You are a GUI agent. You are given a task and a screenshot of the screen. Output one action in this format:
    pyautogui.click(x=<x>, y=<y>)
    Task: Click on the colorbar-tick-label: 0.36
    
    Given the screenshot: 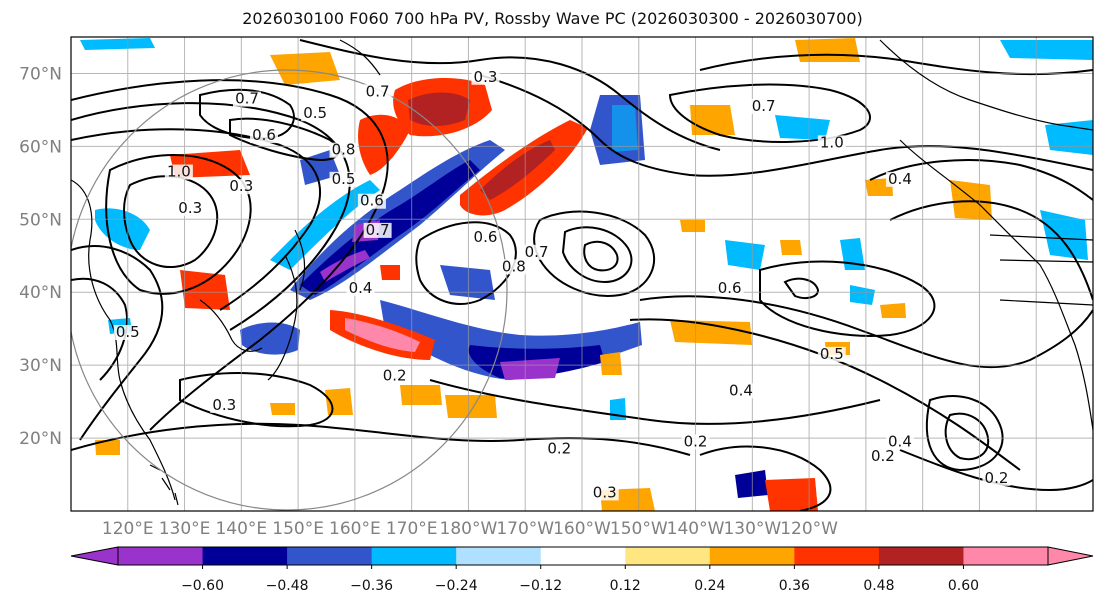 What is the action you would take?
    pyautogui.click(x=794, y=586)
    